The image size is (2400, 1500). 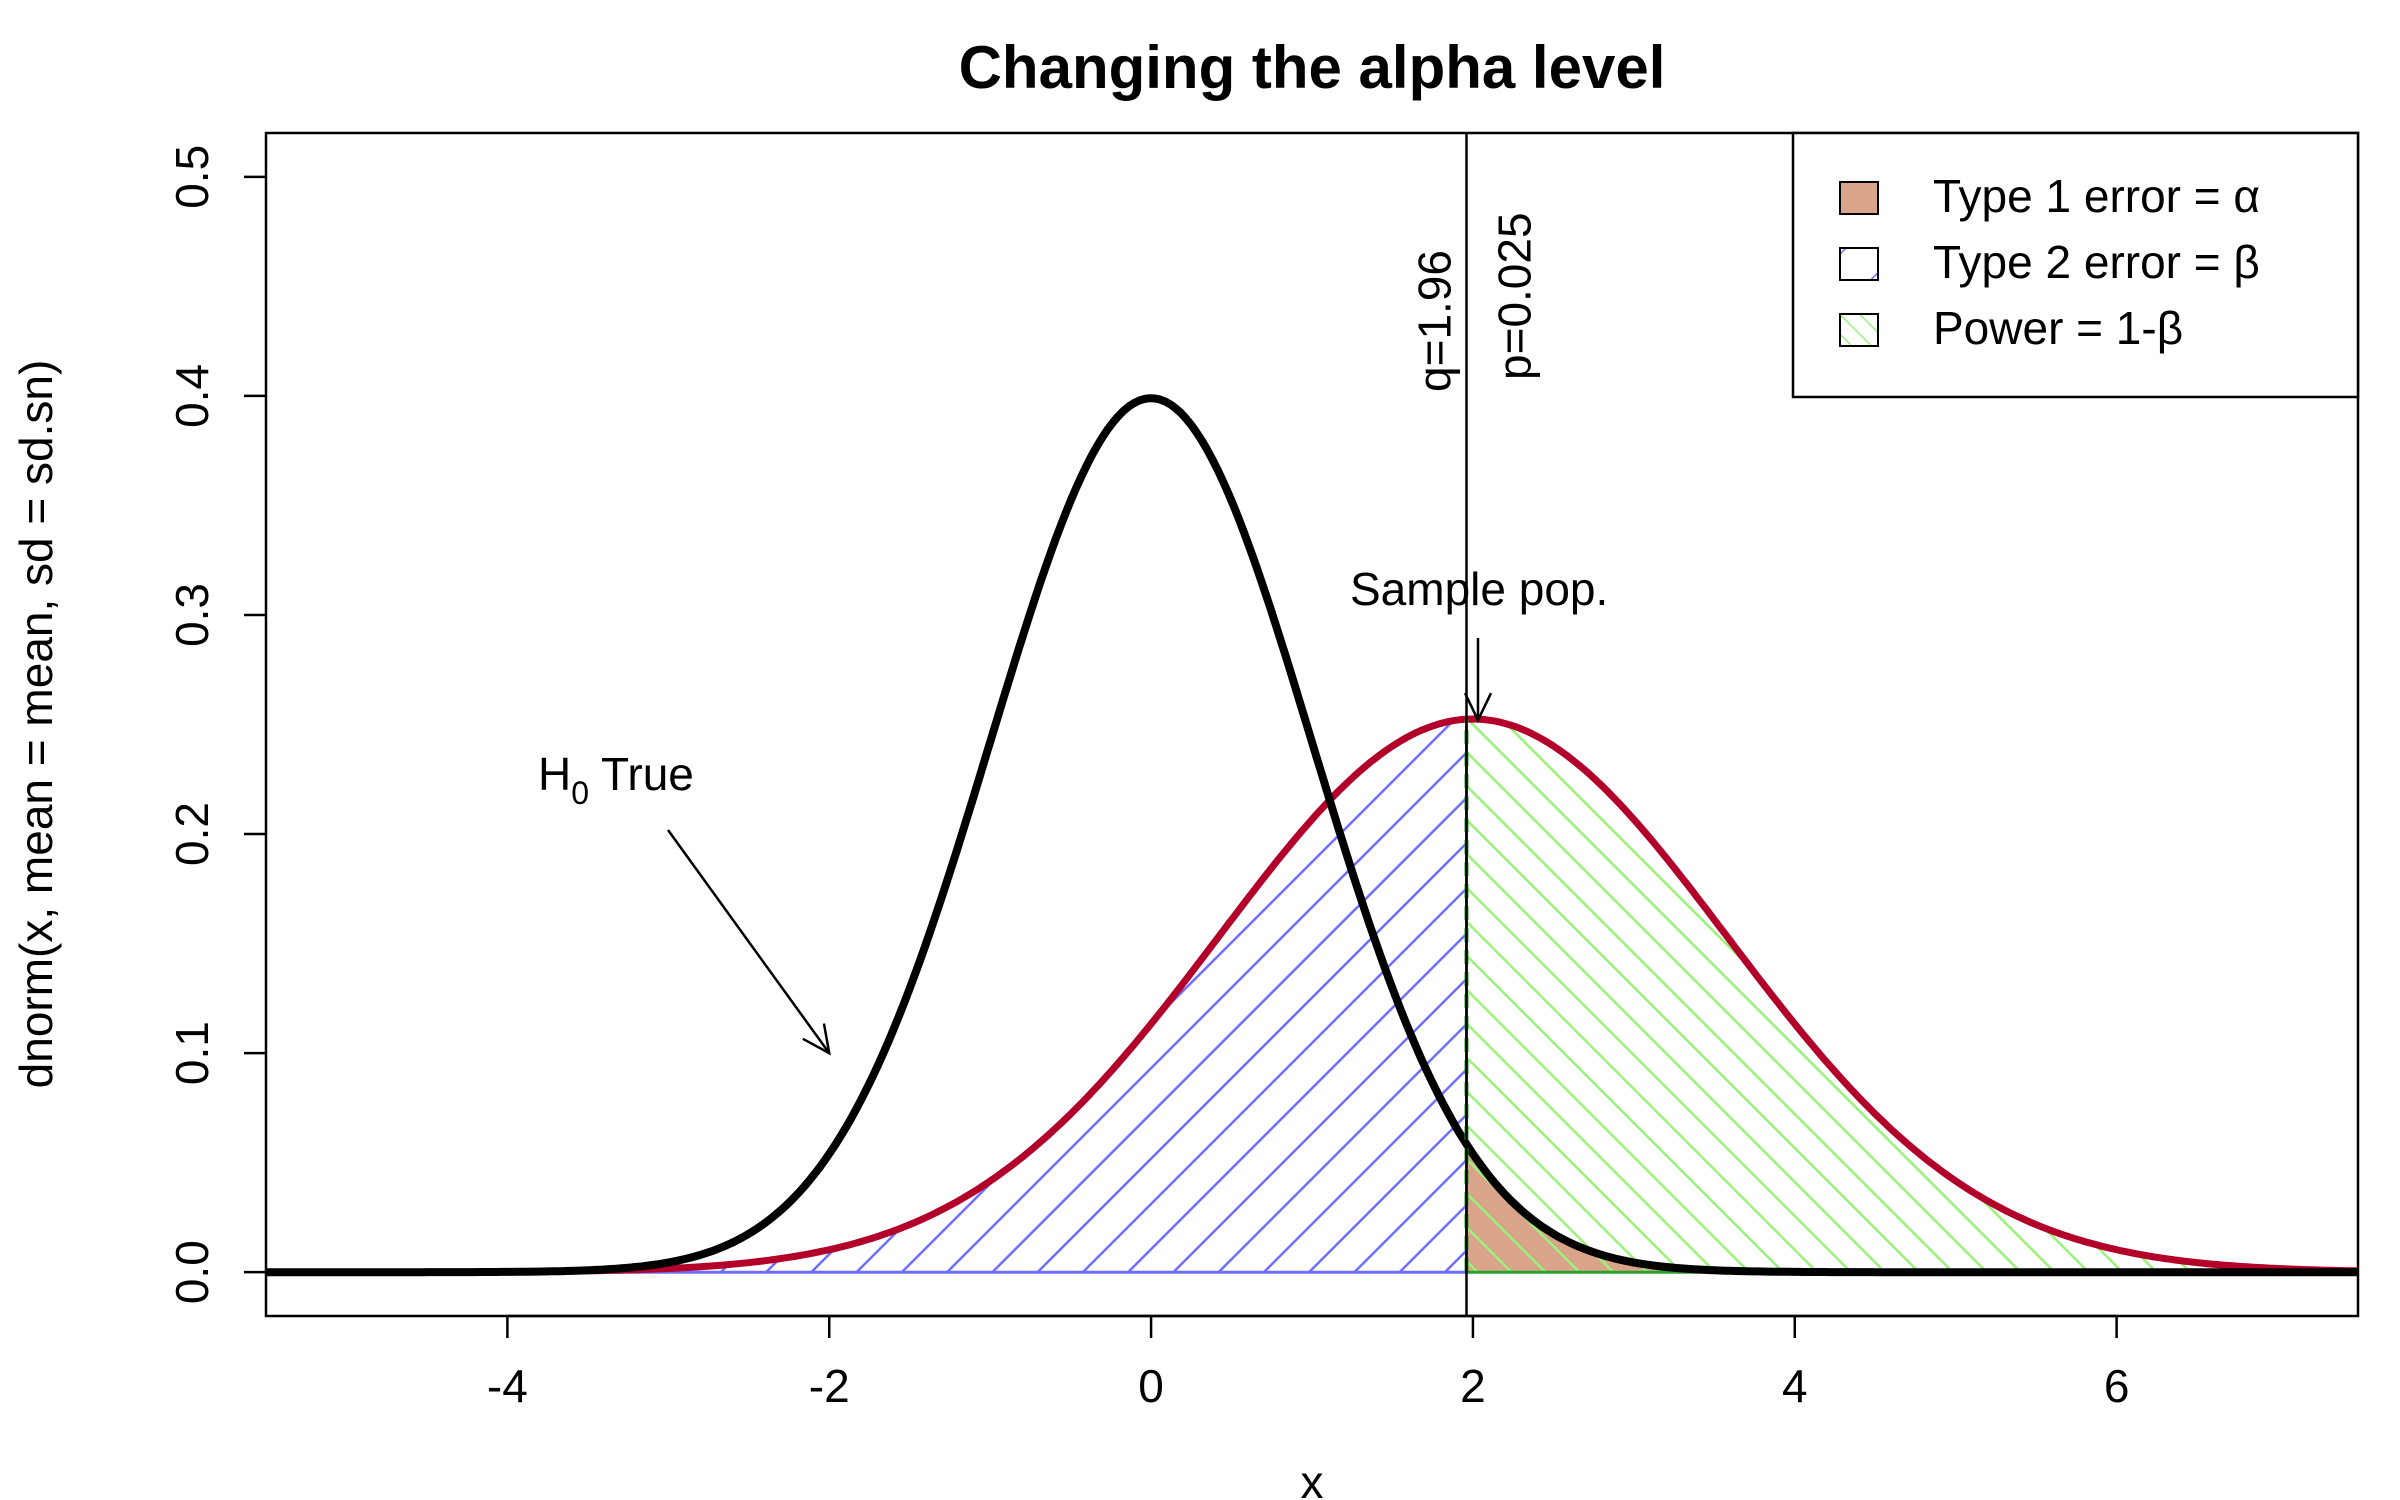 What do you see at coordinates (192, 177) in the screenshot?
I see `y-tick-label: 0.5` at bounding box center [192, 177].